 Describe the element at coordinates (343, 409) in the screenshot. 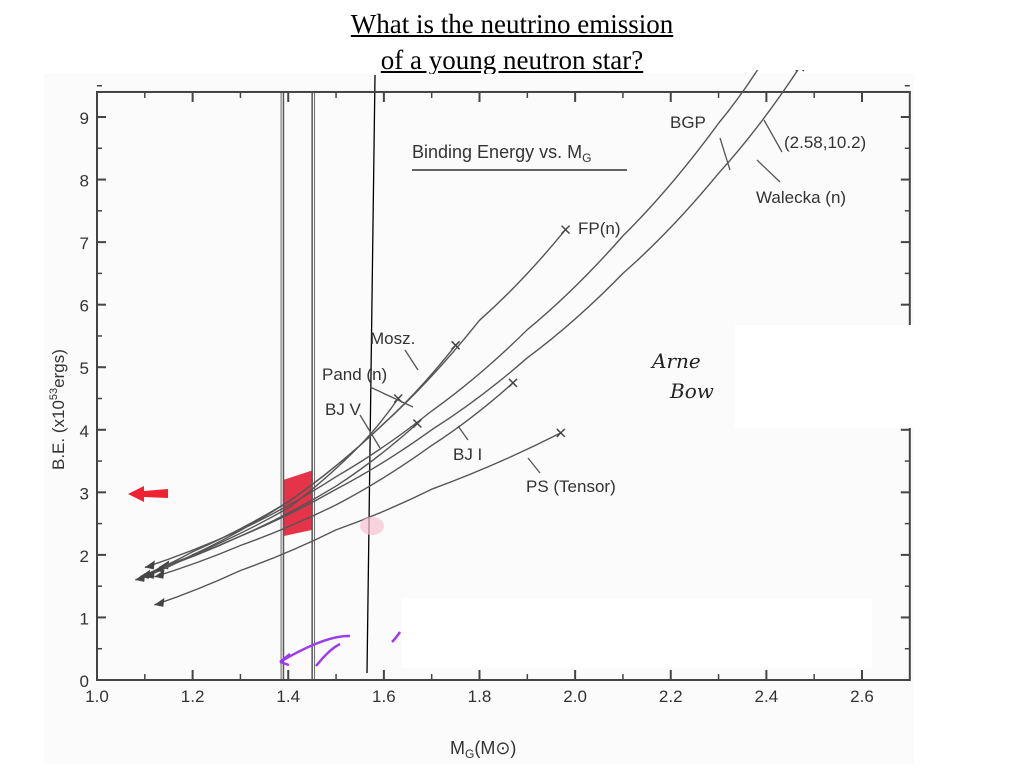

I see `annotation-label: BJ V` at that location.